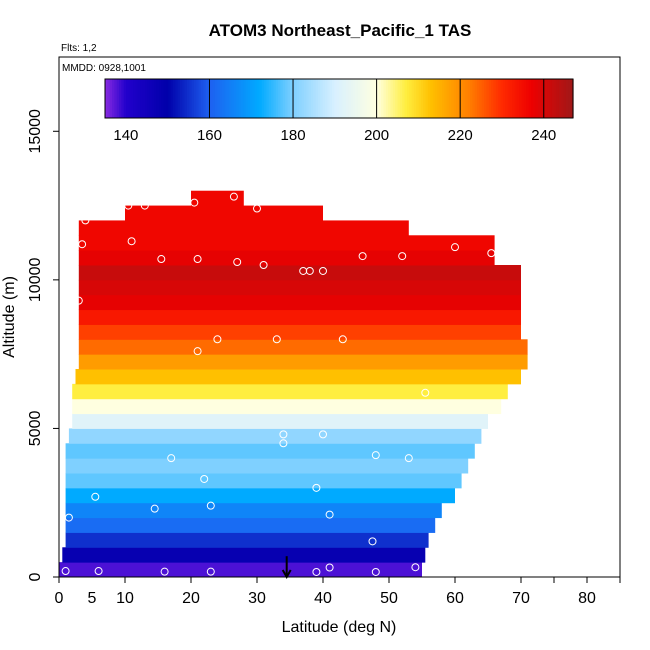 The height and width of the screenshot is (650, 650). I want to click on x-tick-label: 30, so click(257, 598).